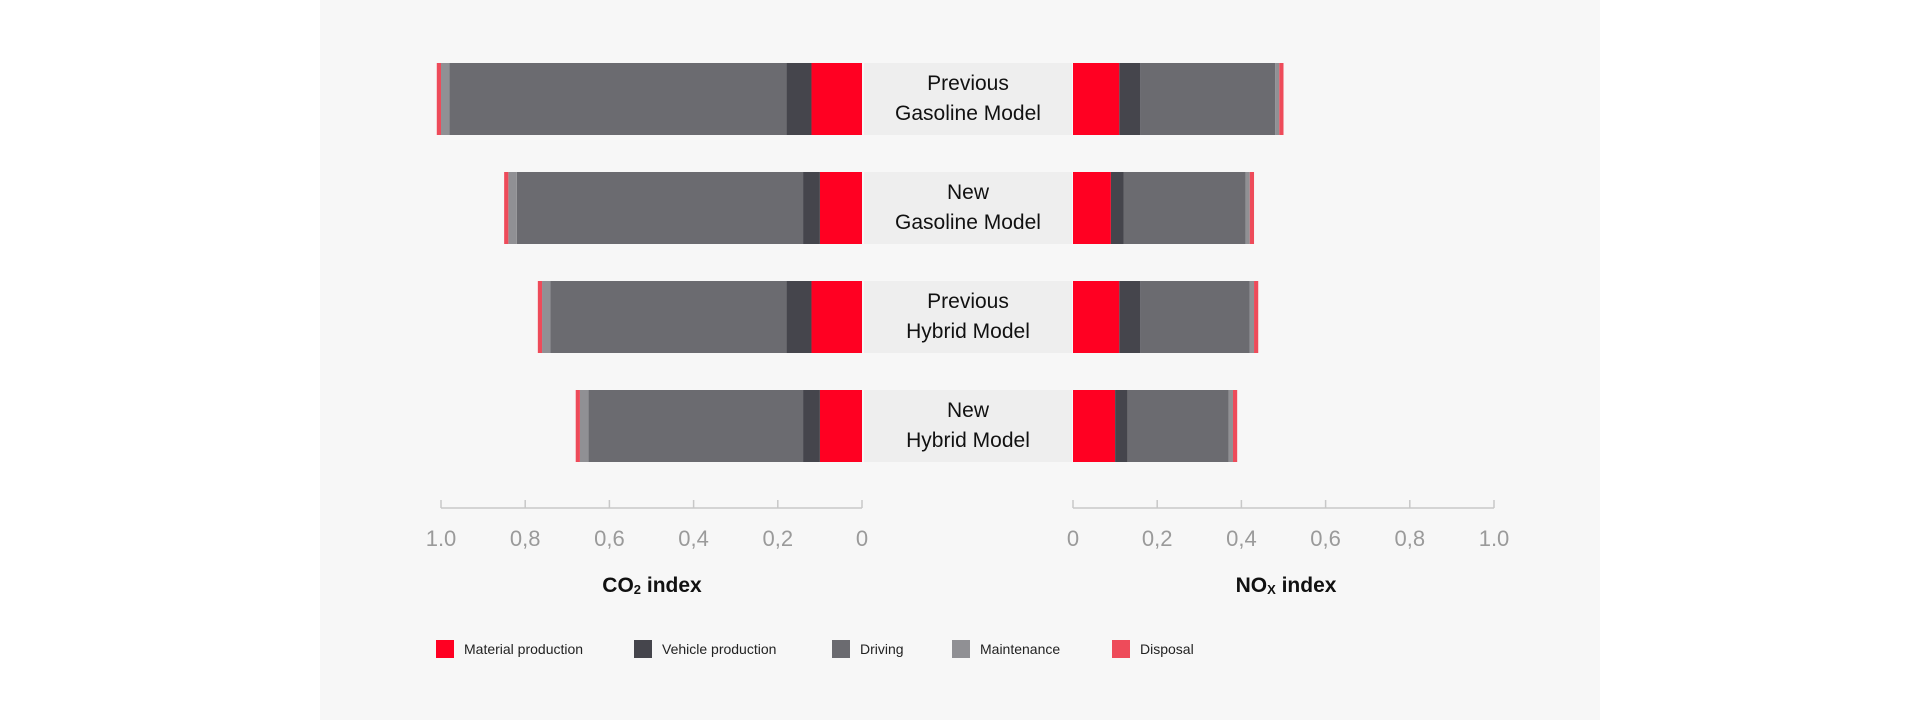 Image resolution: width=1920 pixels, height=720 pixels. I want to click on category-label-0-line1: Previous, so click(968, 83).